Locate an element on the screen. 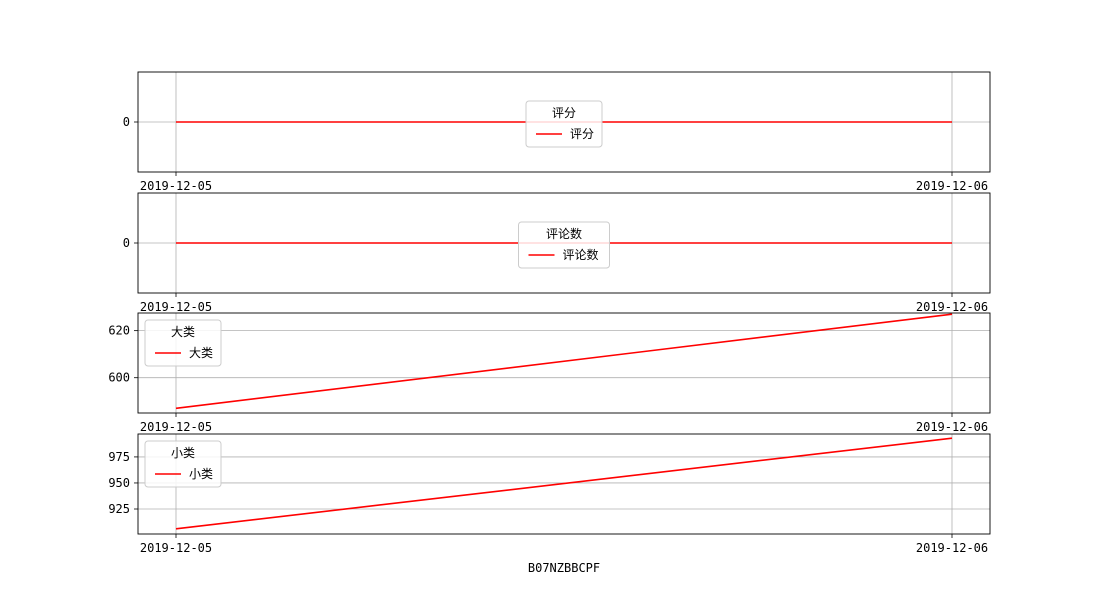 The height and width of the screenshot is (600, 1100). y-tick-label: 600 is located at coordinates (119, 378).